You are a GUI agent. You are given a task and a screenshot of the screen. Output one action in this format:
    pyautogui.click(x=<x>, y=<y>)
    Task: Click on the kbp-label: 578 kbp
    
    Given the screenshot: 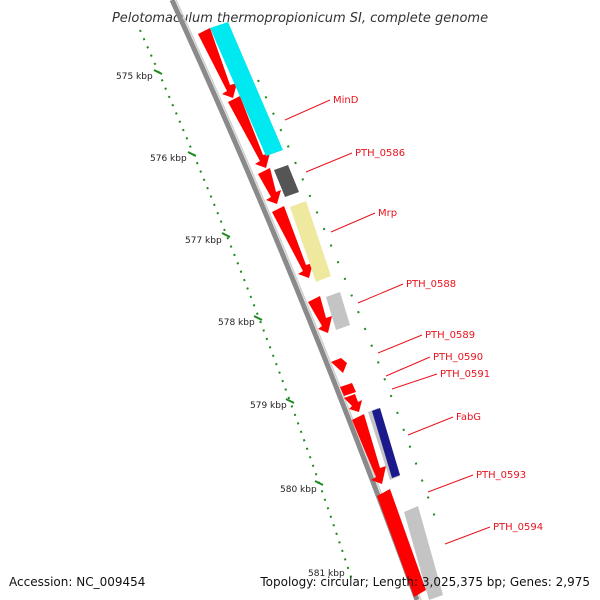 What is the action you would take?
    pyautogui.click(x=236, y=323)
    